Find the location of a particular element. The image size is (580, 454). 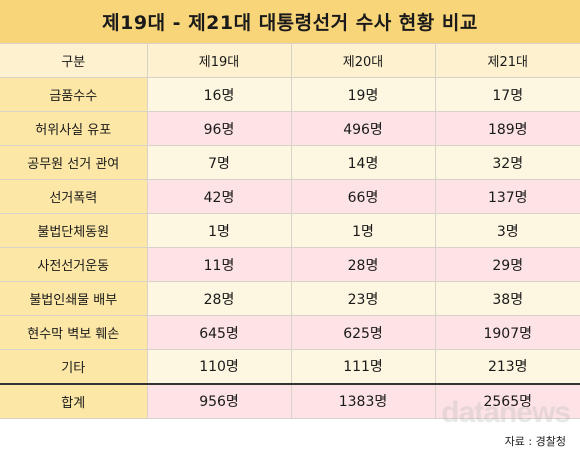

table-row: 허위사실 유포 96명 496명 189명 is located at coordinates (290, 128).